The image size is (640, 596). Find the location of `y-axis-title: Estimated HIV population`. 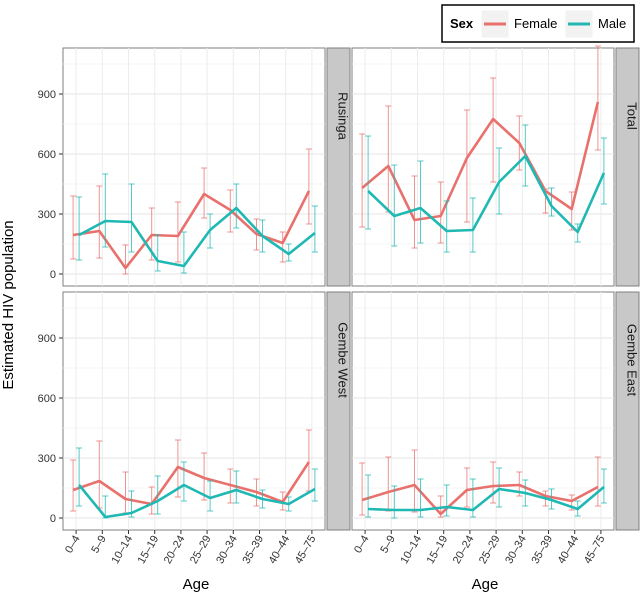

y-axis-title: Estimated HIV population is located at coordinates (8, 304).